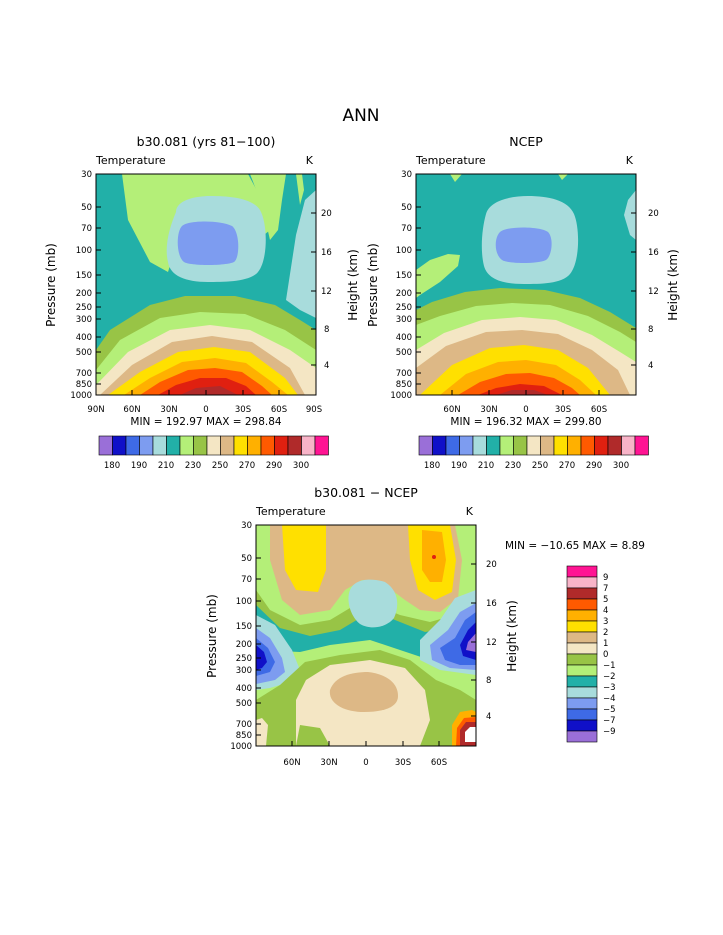 The height and width of the screenshot is (935, 723). Describe the element at coordinates (432, 466) in the screenshot. I see `colorbar-label: 180` at that location.